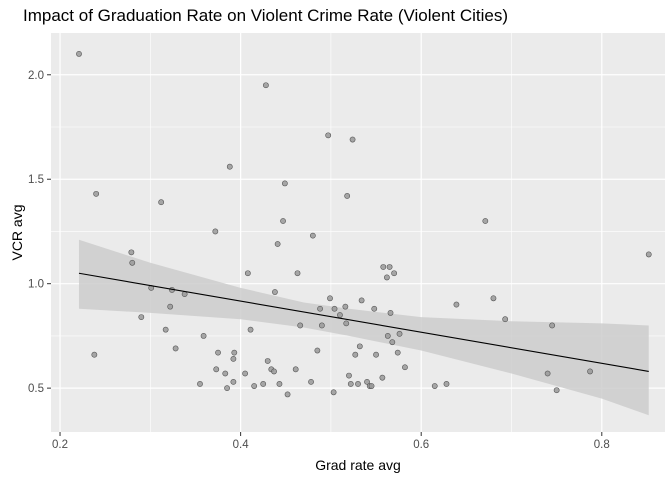  Describe the element at coordinates (602, 445) in the screenshot. I see `x-tick-label: 0.8` at that location.